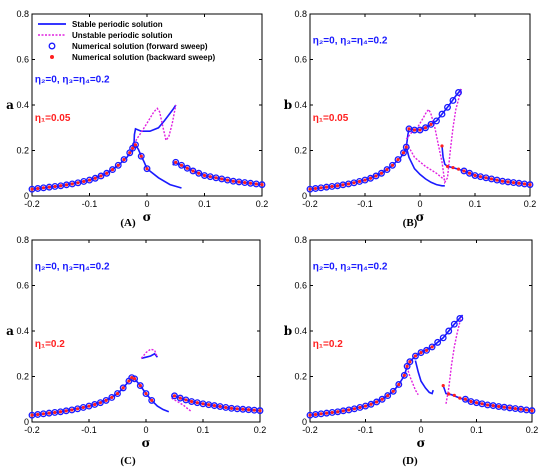 The height and width of the screenshot is (470, 550). I want to click on legend-forward-swatch, so click(52, 46).